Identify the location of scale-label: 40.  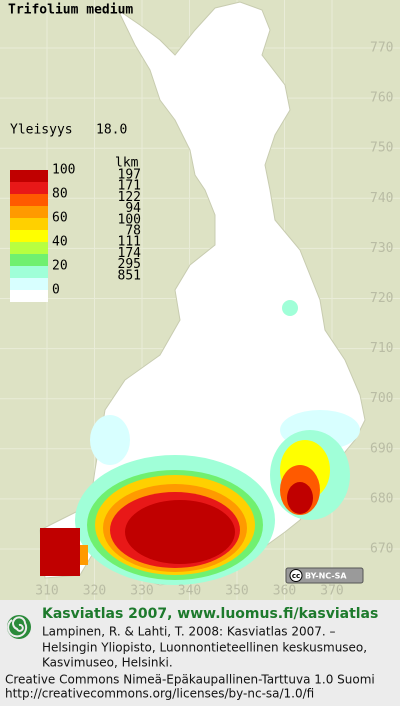
(60, 242).